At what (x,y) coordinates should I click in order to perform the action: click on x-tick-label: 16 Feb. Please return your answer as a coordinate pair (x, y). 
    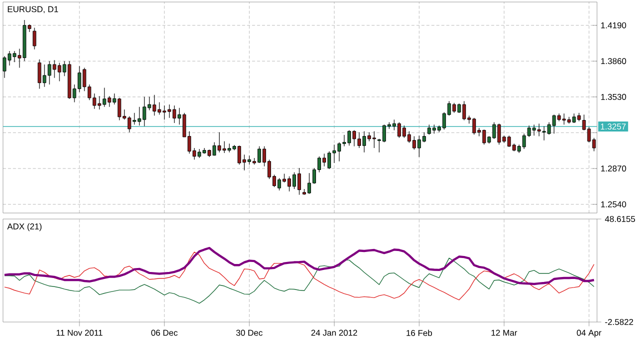
    Looking at the image, I should click on (419, 333).